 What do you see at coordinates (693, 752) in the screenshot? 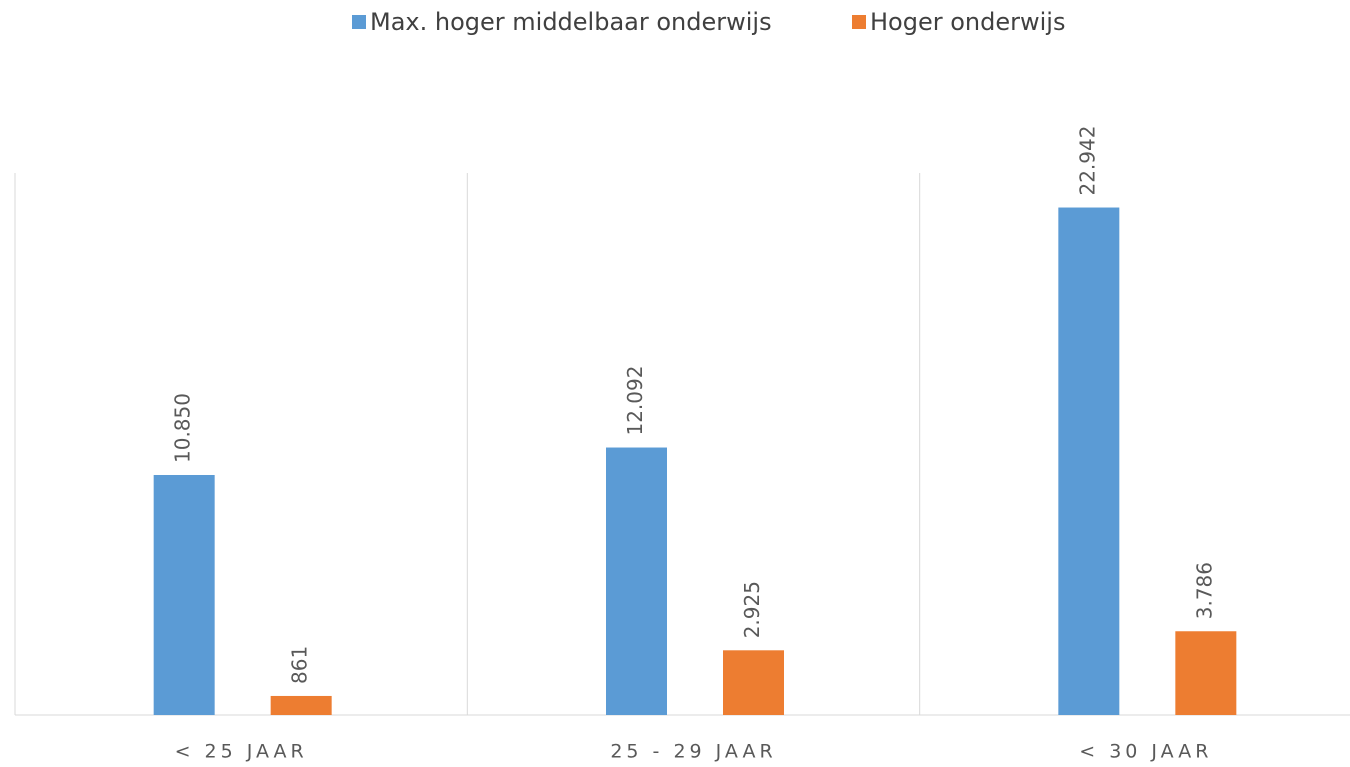
I see `x-tick-label: 25 - 29 JAAR` at bounding box center [693, 752].